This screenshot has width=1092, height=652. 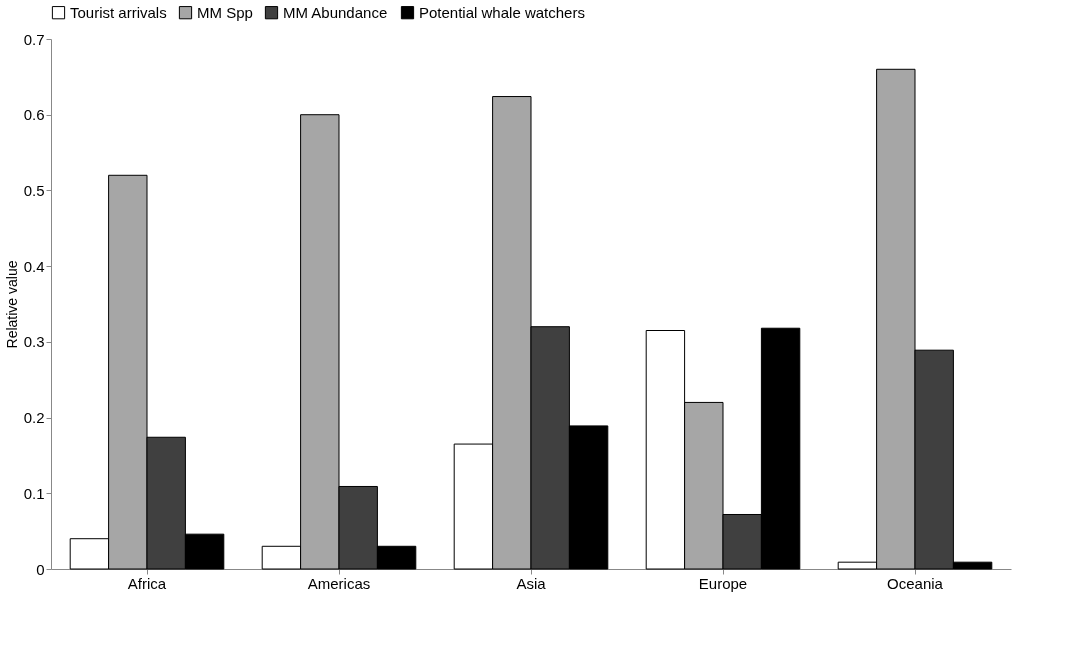 I want to click on y-tick-label: 0.1, so click(x=34, y=493).